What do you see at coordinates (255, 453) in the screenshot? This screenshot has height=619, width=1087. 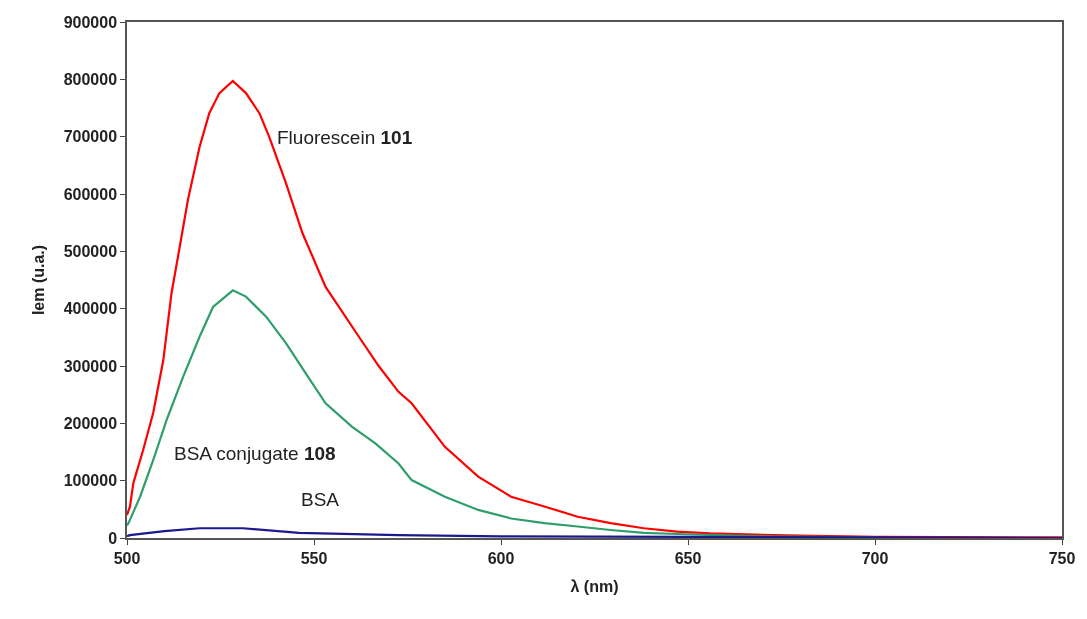 I see `series-label: BSA conjugate 108` at bounding box center [255, 453].